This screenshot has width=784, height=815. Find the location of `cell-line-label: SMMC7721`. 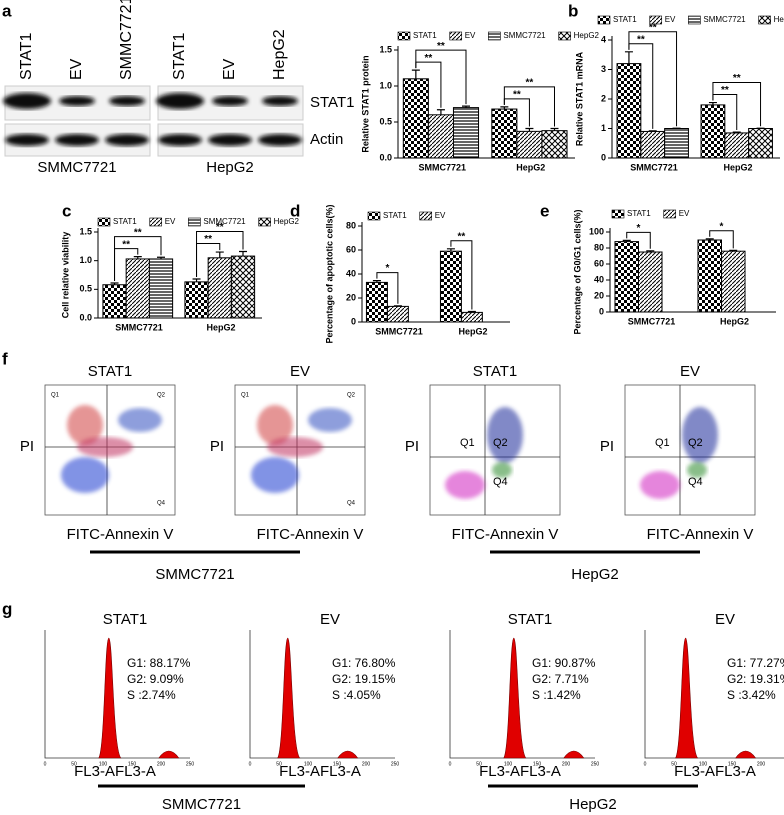

cell-line-label: SMMC7721 is located at coordinates (76, 167).